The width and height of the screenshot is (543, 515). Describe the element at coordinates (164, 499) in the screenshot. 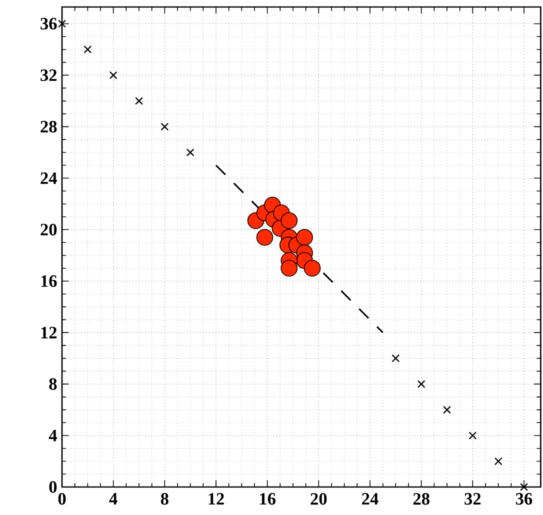

I see `x-tick-label: 8` at that location.